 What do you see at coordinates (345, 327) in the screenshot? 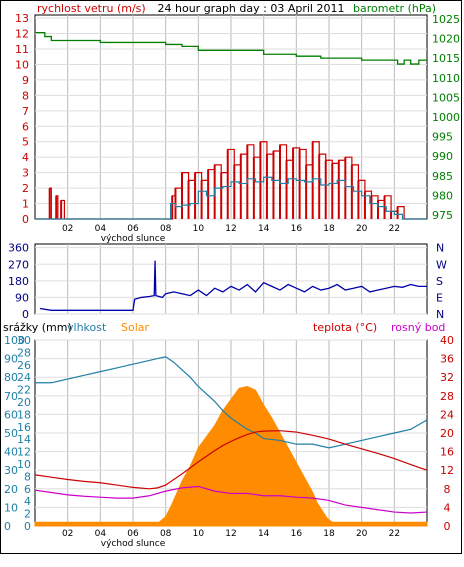
I see `panel3-axis-title: teplota (°C)` at bounding box center [345, 327].